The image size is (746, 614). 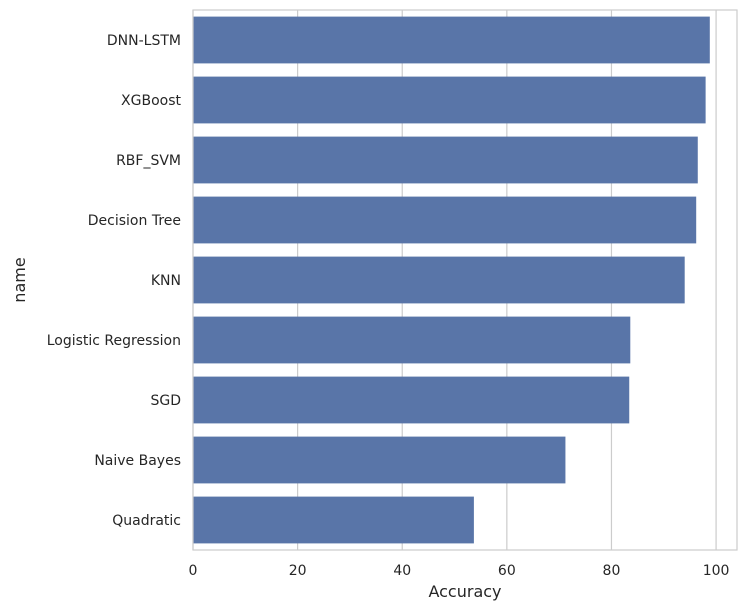 I want to click on y-axis-label: name, so click(x=19, y=279).